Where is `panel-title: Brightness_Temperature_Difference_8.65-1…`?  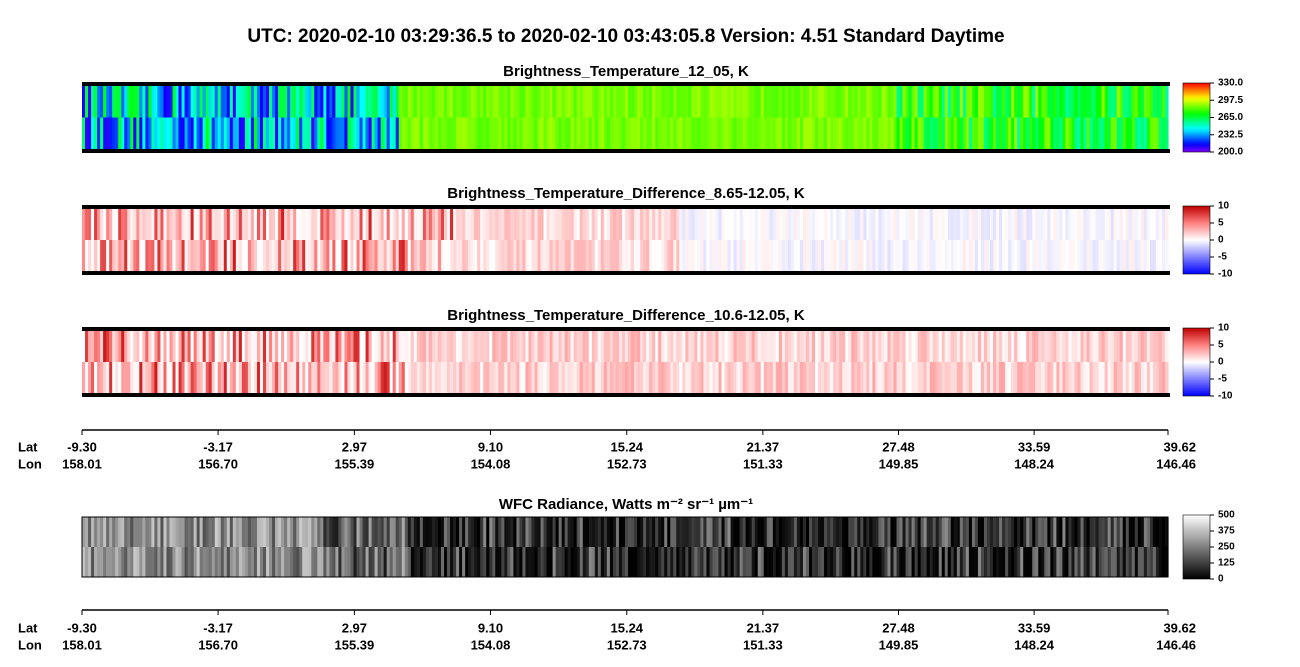
panel-title: Brightness_Temperature_Difference_8.65-1… is located at coordinates (626, 193).